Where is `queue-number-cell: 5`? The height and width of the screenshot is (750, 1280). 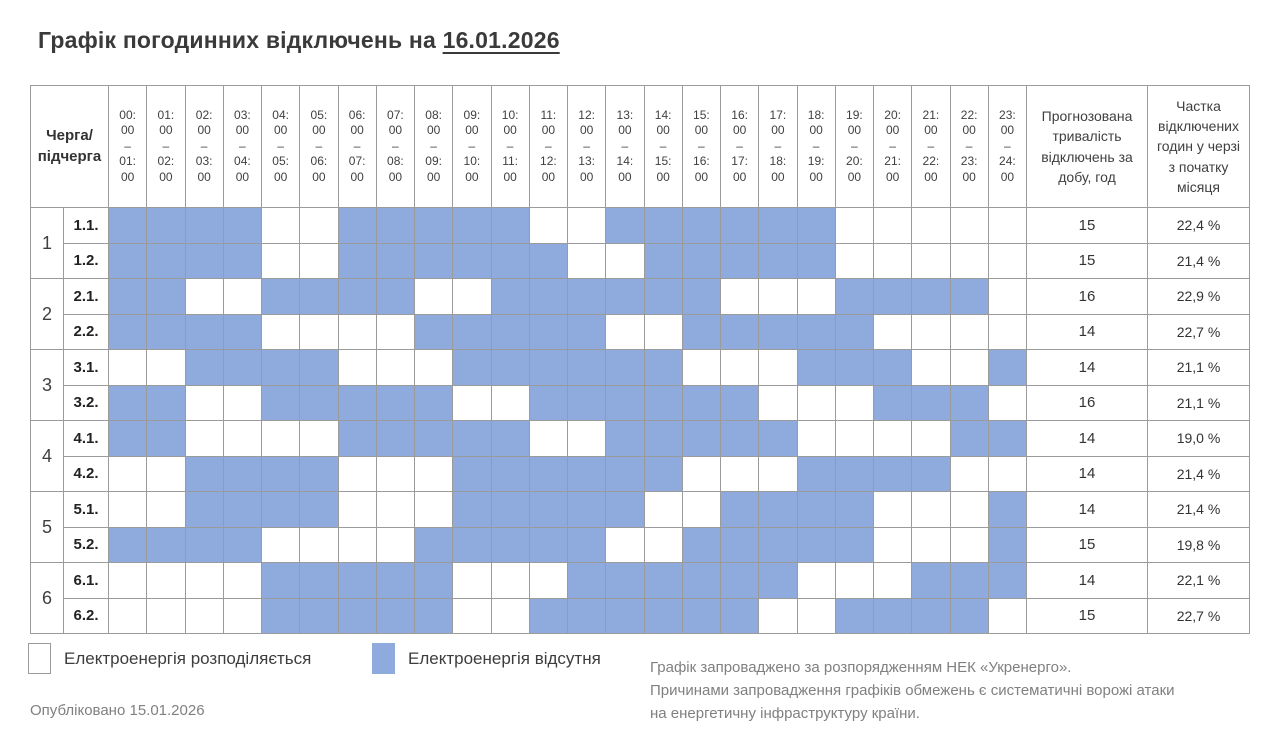
queue-number-cell: 5 is located at coordinates (47, 527).